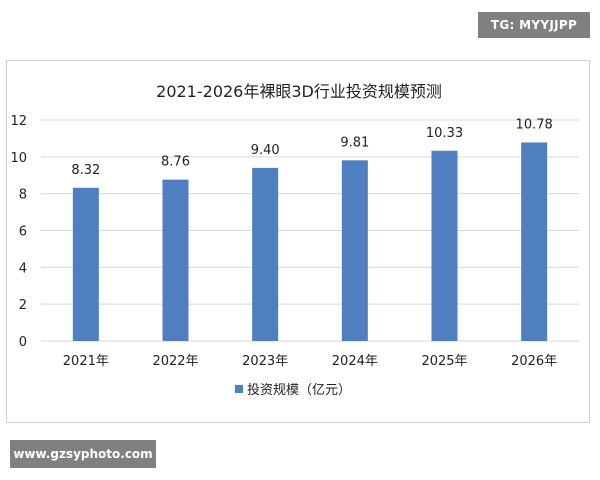 Image resolution: width=600 pixels, height=480 pixels. Describe the element at coordinates (310, 361) in the screenshot. I see `x-axis-ticks: 2021年 2022年 2023年 2024年 2025年 2026年` at that location.